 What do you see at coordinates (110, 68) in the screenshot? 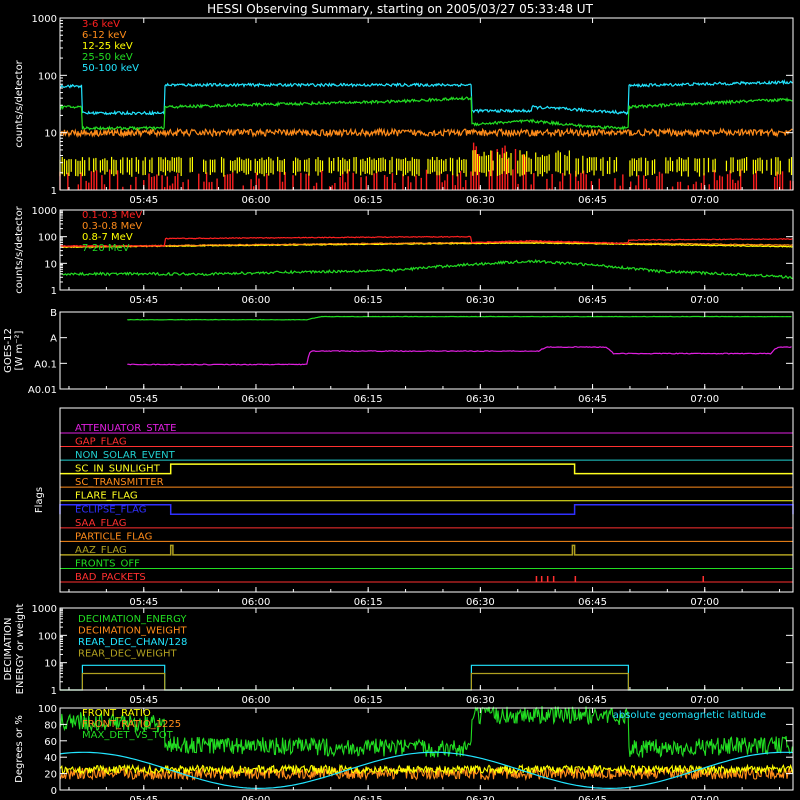
I see `legend-entry: 50-100 keV` at bounding box center [110, 68].